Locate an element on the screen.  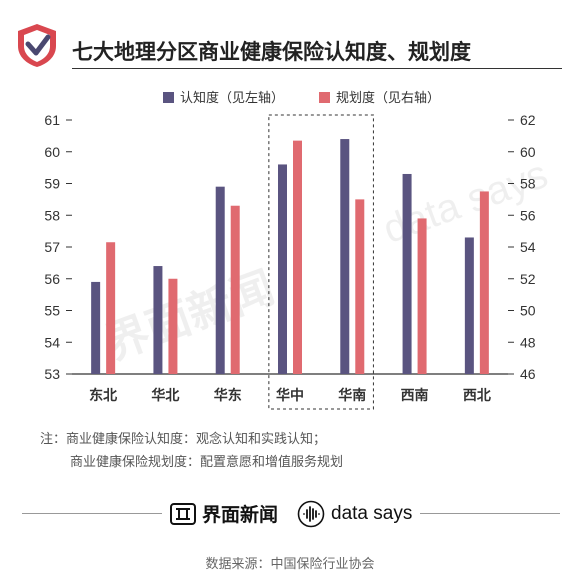
title-divider is located at coordinates (317, 68).